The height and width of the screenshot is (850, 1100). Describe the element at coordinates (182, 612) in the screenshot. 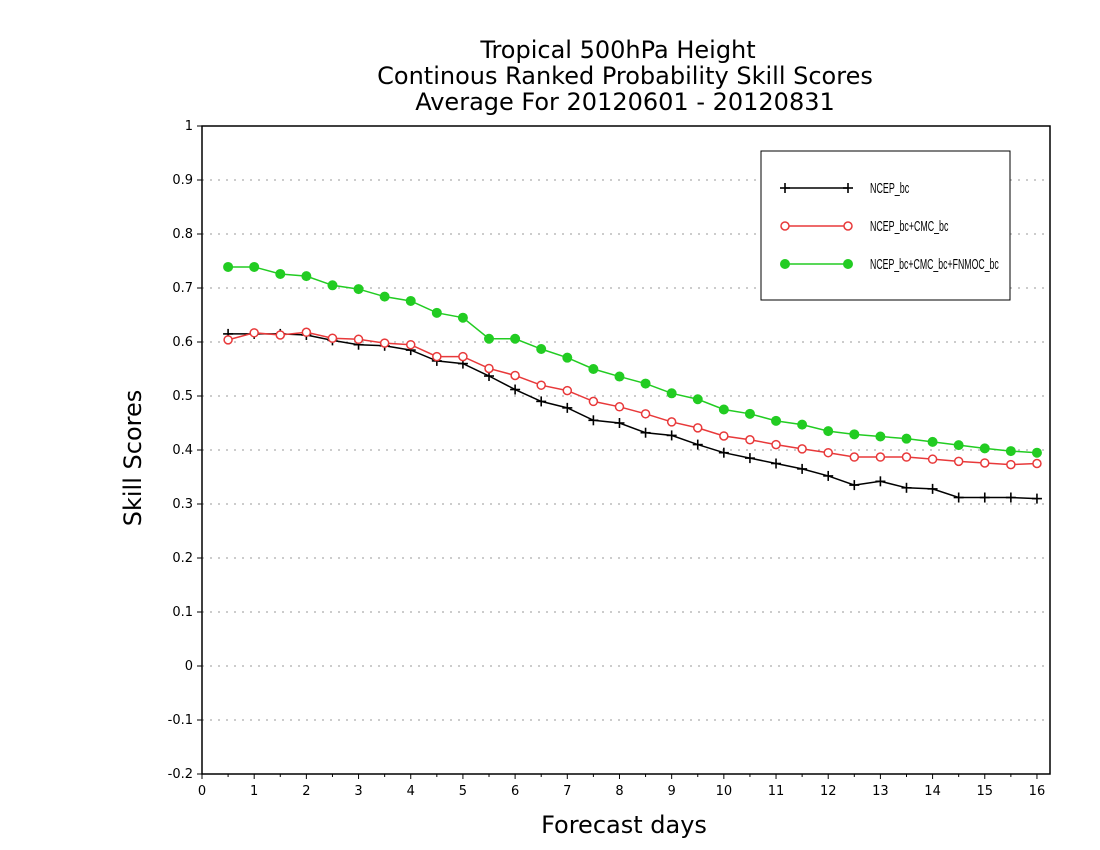

I see `y-tick-label: 0.1` at that location.